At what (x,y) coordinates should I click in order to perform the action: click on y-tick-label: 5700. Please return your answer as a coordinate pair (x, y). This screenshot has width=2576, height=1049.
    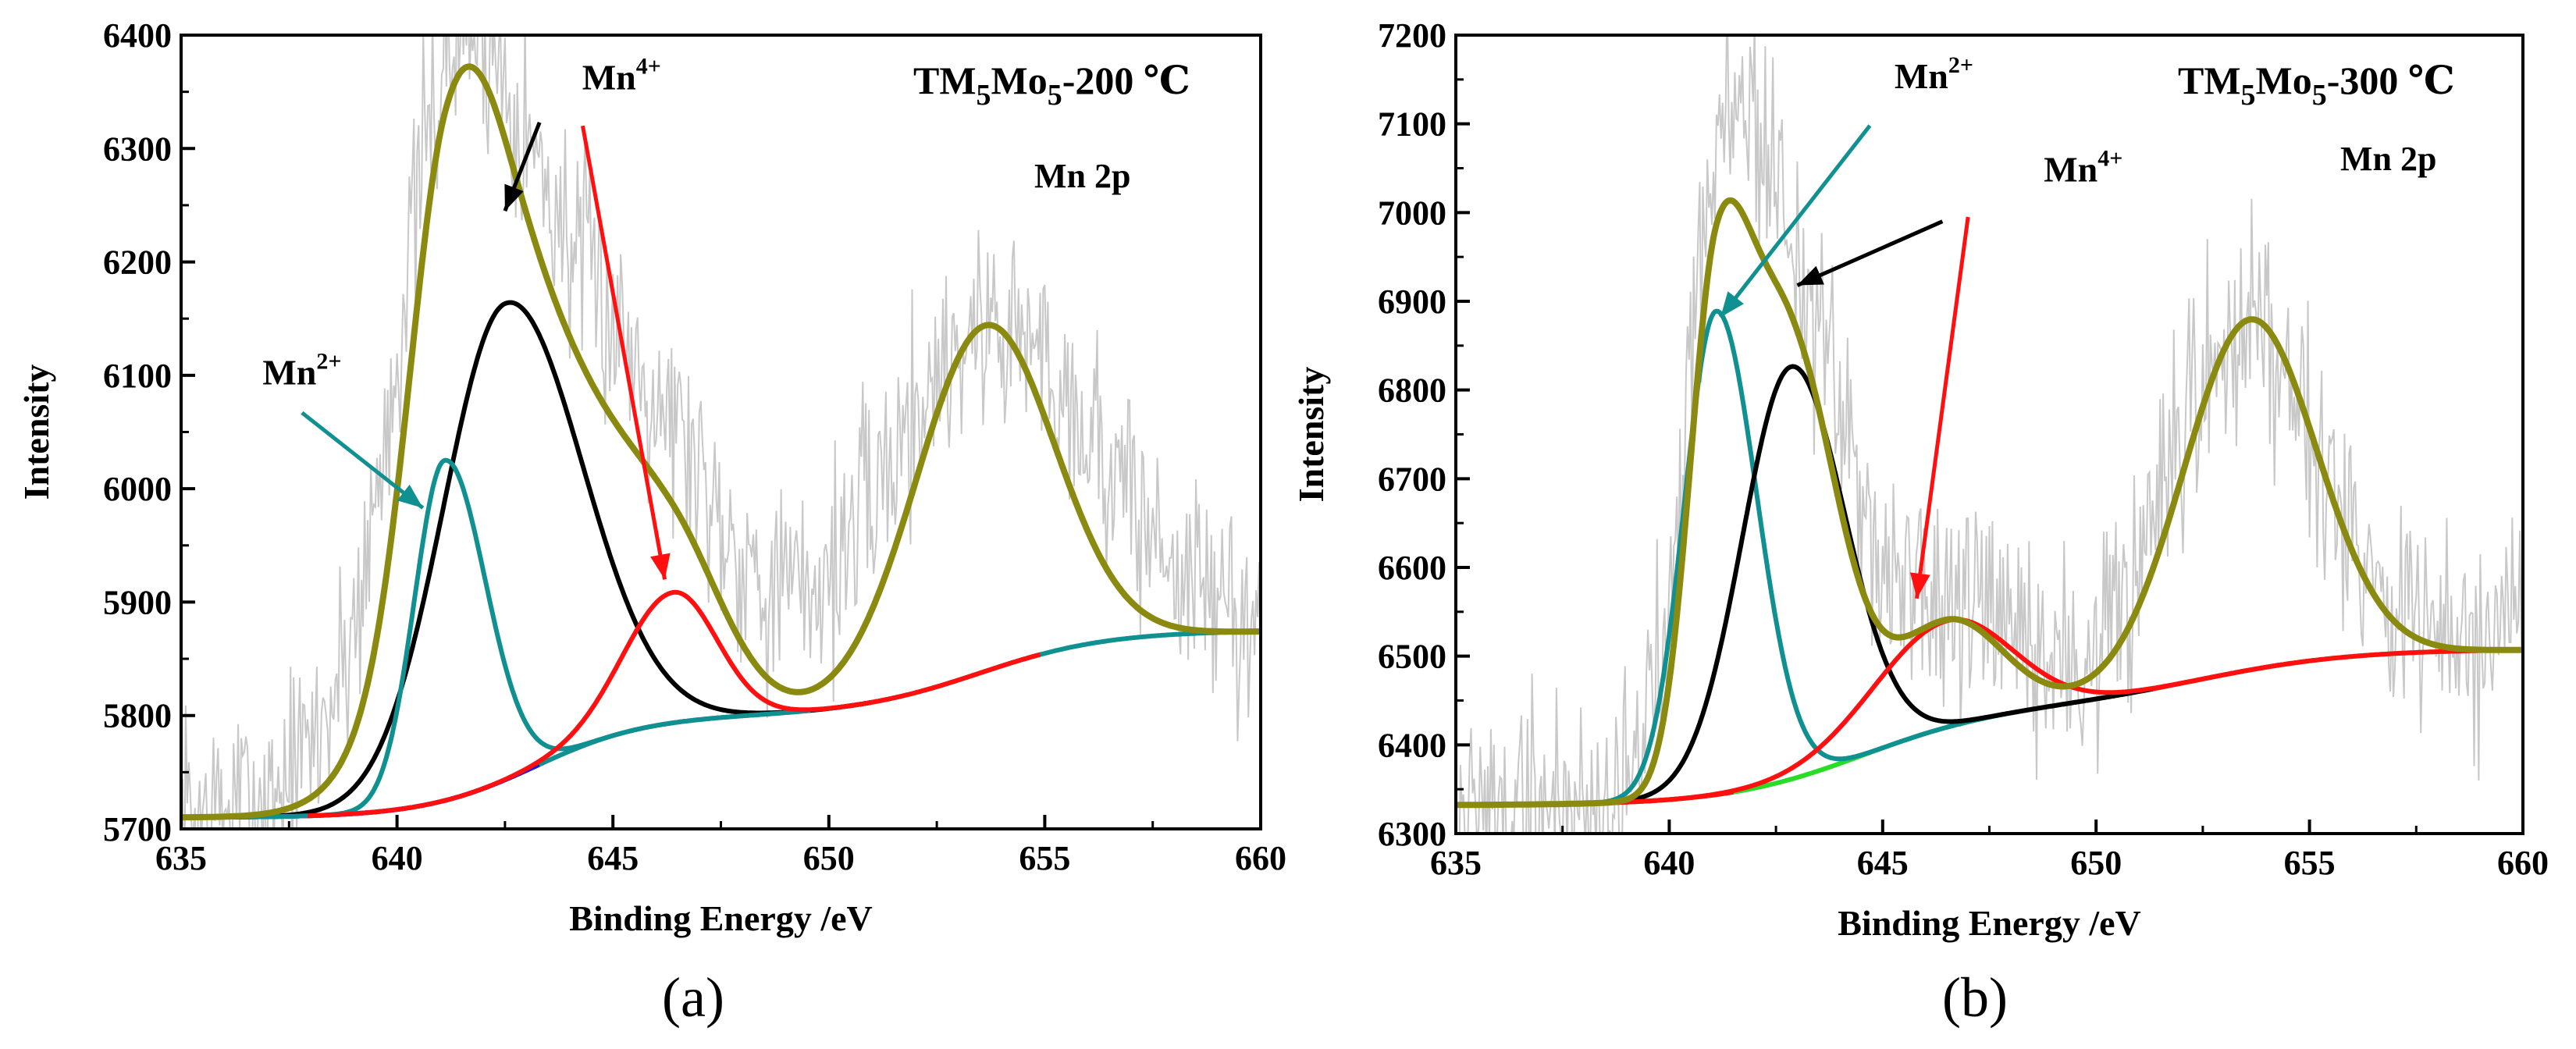
    Looking at the image, I should click on (137, 829).